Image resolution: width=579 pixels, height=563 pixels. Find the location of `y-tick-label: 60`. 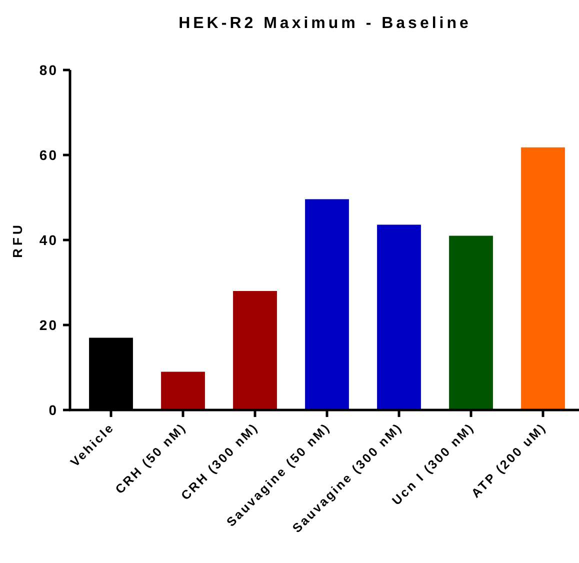

y-tick-label: 60 is located at coordinates (48, 154).